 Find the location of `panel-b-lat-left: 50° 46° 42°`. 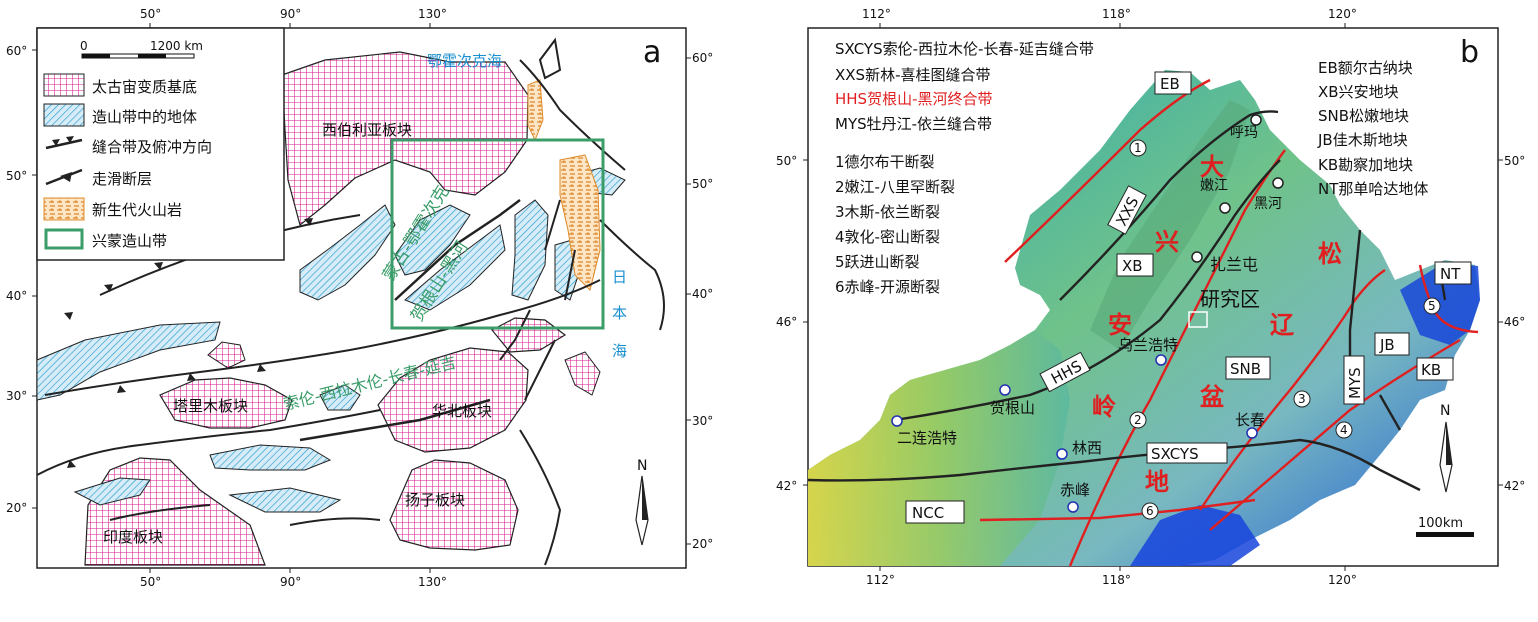

panel-b-lat-left: 50° 46° 42° is located at coordinates (786, 323).